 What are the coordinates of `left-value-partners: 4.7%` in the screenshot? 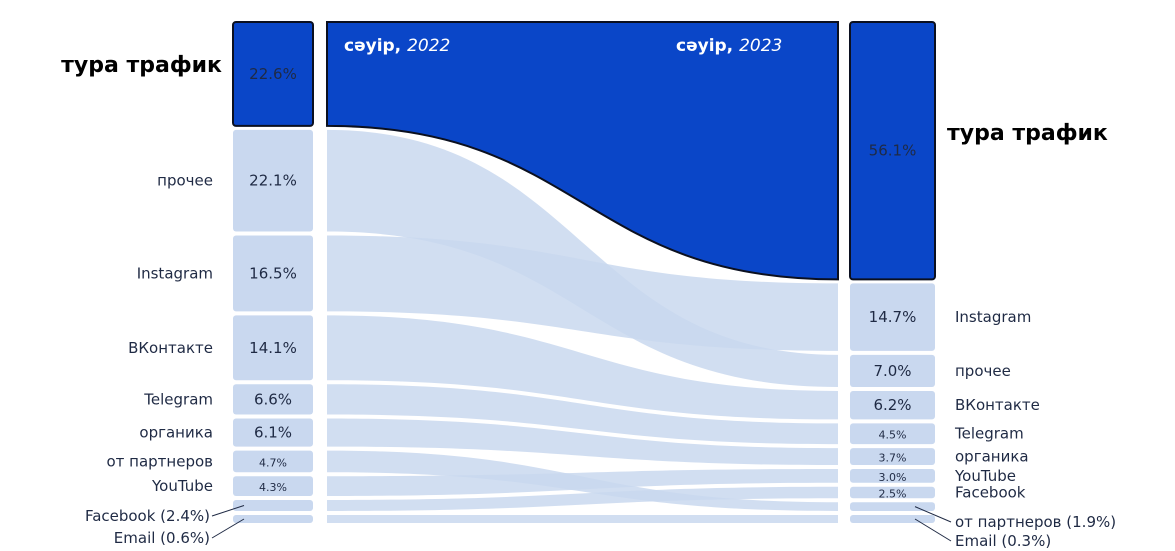 It's located at (273, 462).